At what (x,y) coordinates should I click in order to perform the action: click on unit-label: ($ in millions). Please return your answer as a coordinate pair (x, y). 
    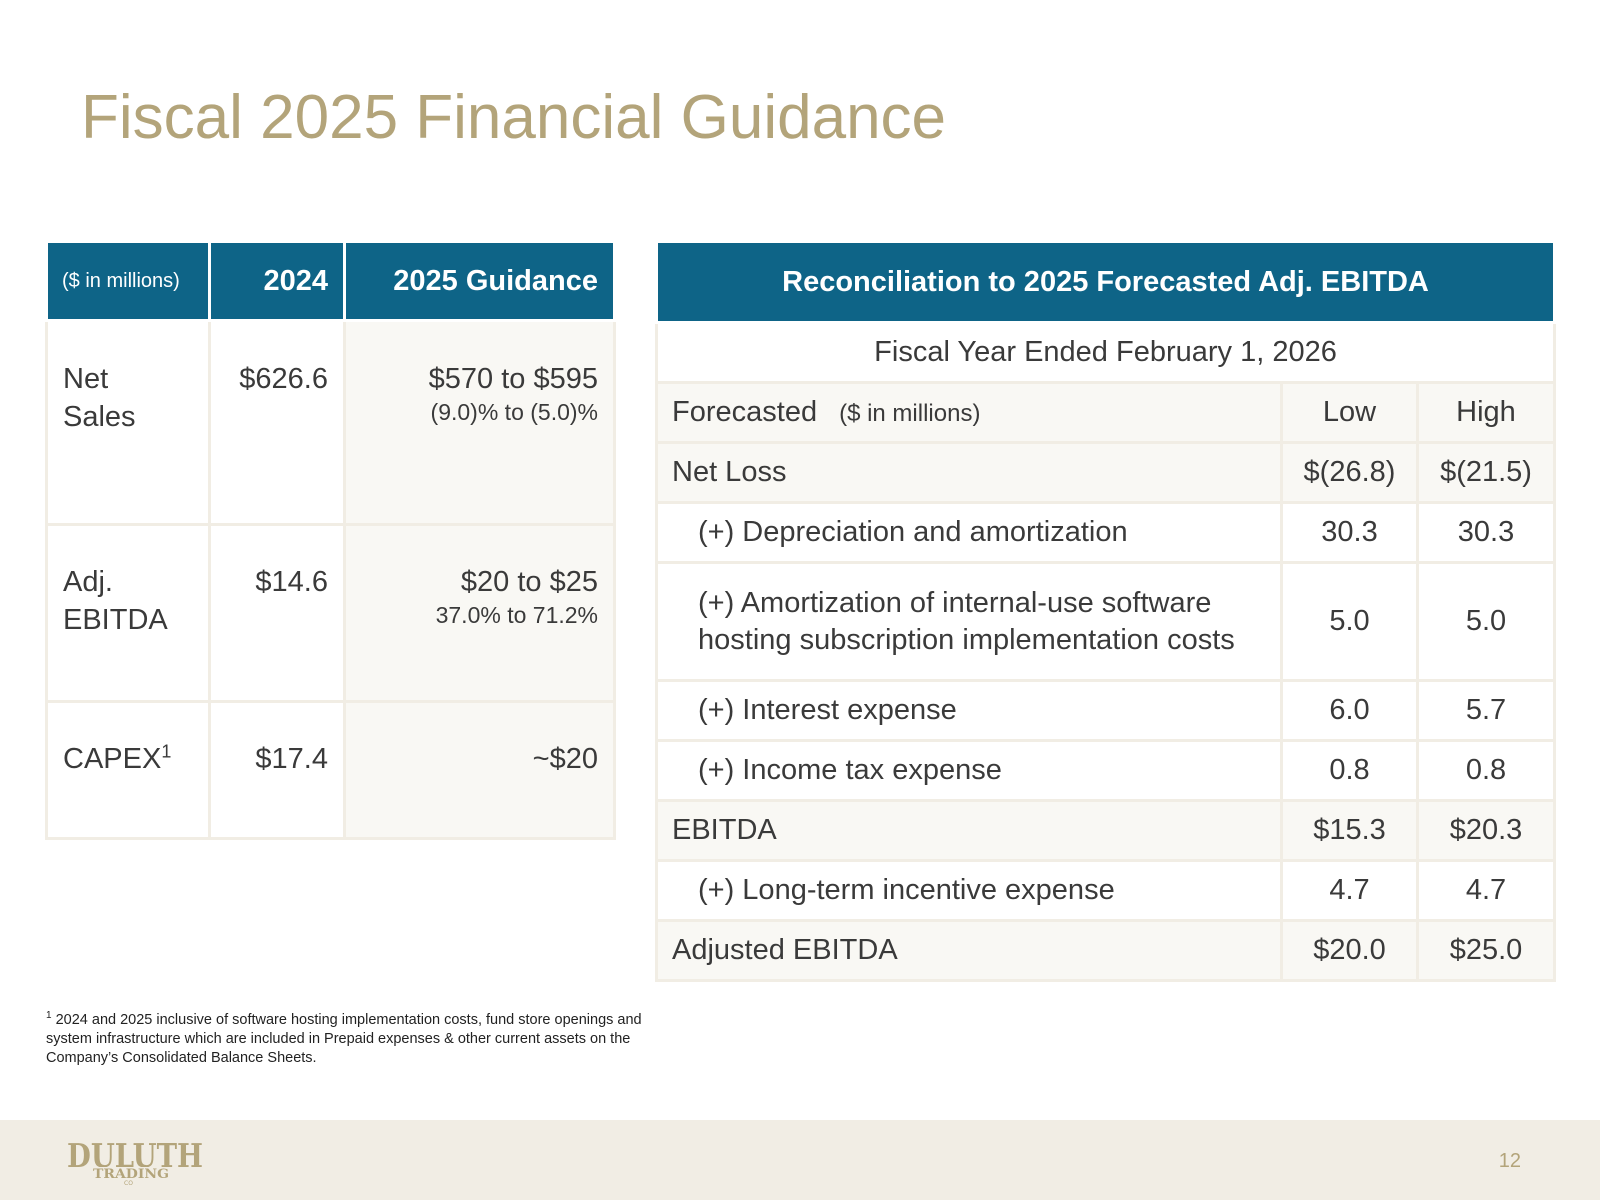
    Looking at the image, I should click on (910, 413).